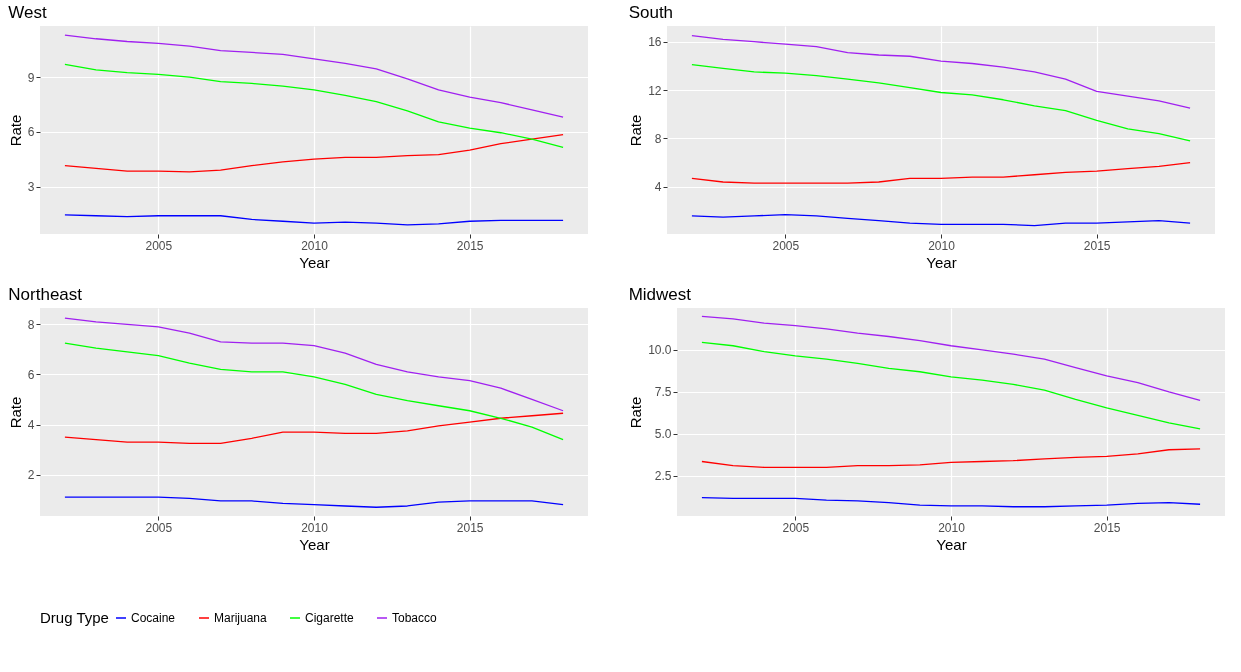  Describe the element at coordinates (330, 618) in the screenshot. I see `legend-label: Cigarette` at that location.